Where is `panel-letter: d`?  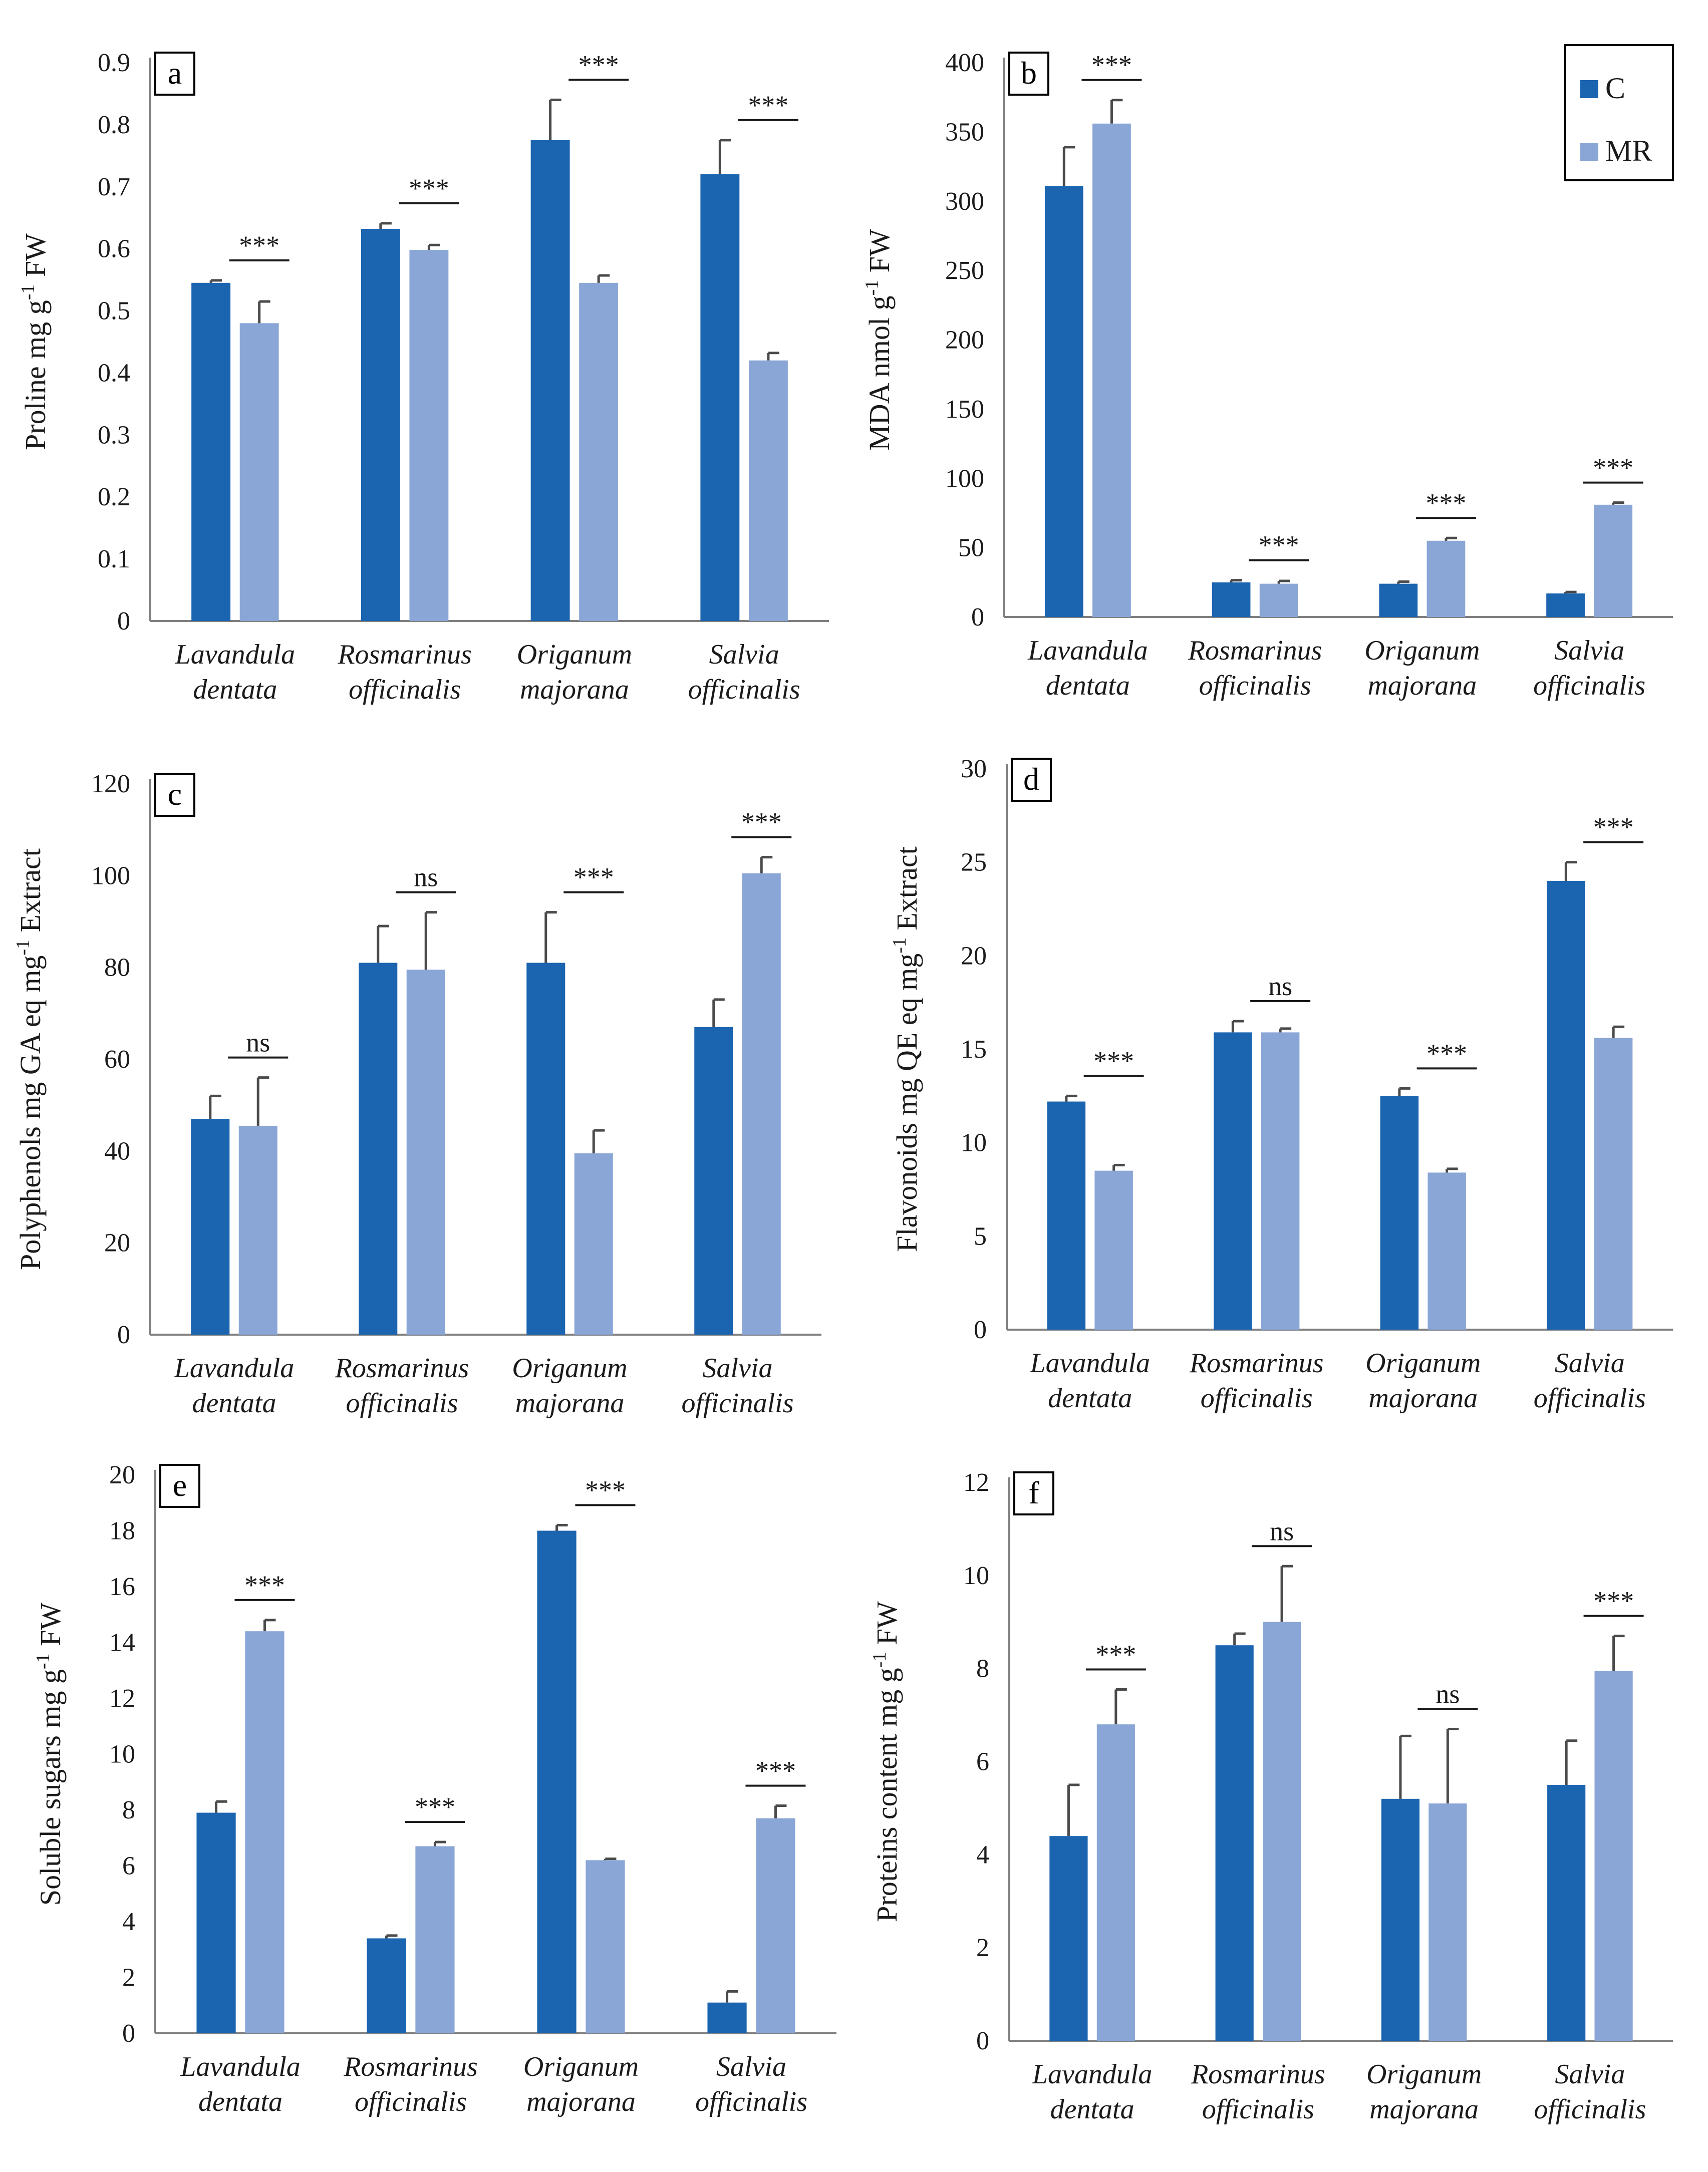
panel-letter: d is located at coordinates (1031, 779).